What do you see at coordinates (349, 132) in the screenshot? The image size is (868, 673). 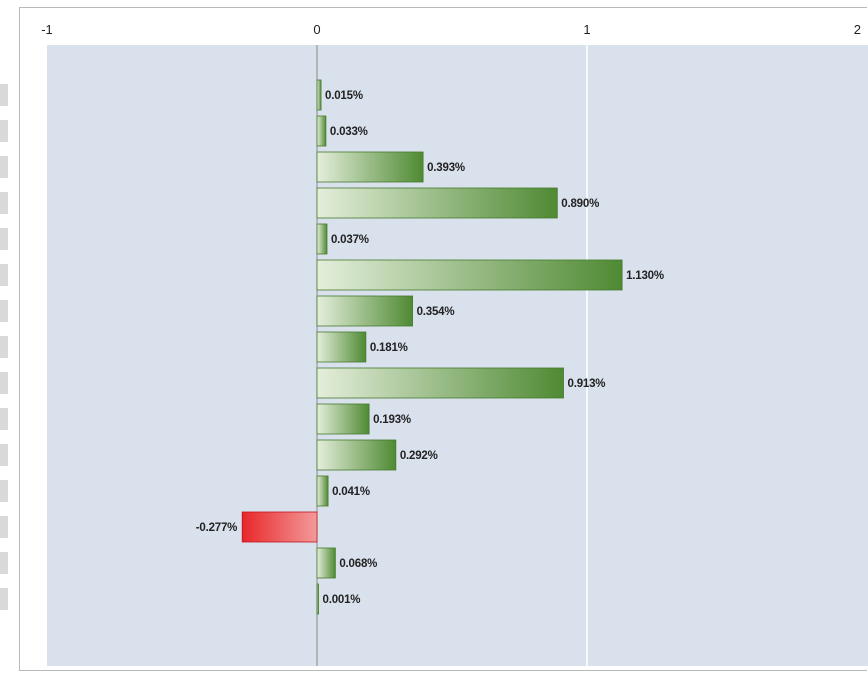 I see `bar-value-label: 0.033%` at bounding box center [349, 132].